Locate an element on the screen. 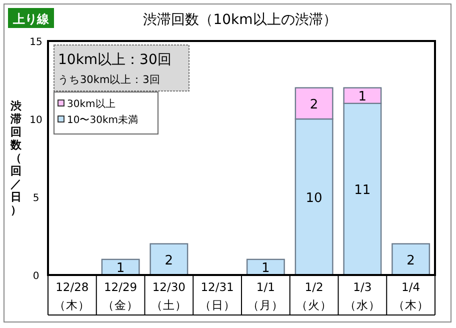 The height and width of the screenshot is (328, 456). x-tick-label: 1/1 （月） is located at coordinates (266, 296).